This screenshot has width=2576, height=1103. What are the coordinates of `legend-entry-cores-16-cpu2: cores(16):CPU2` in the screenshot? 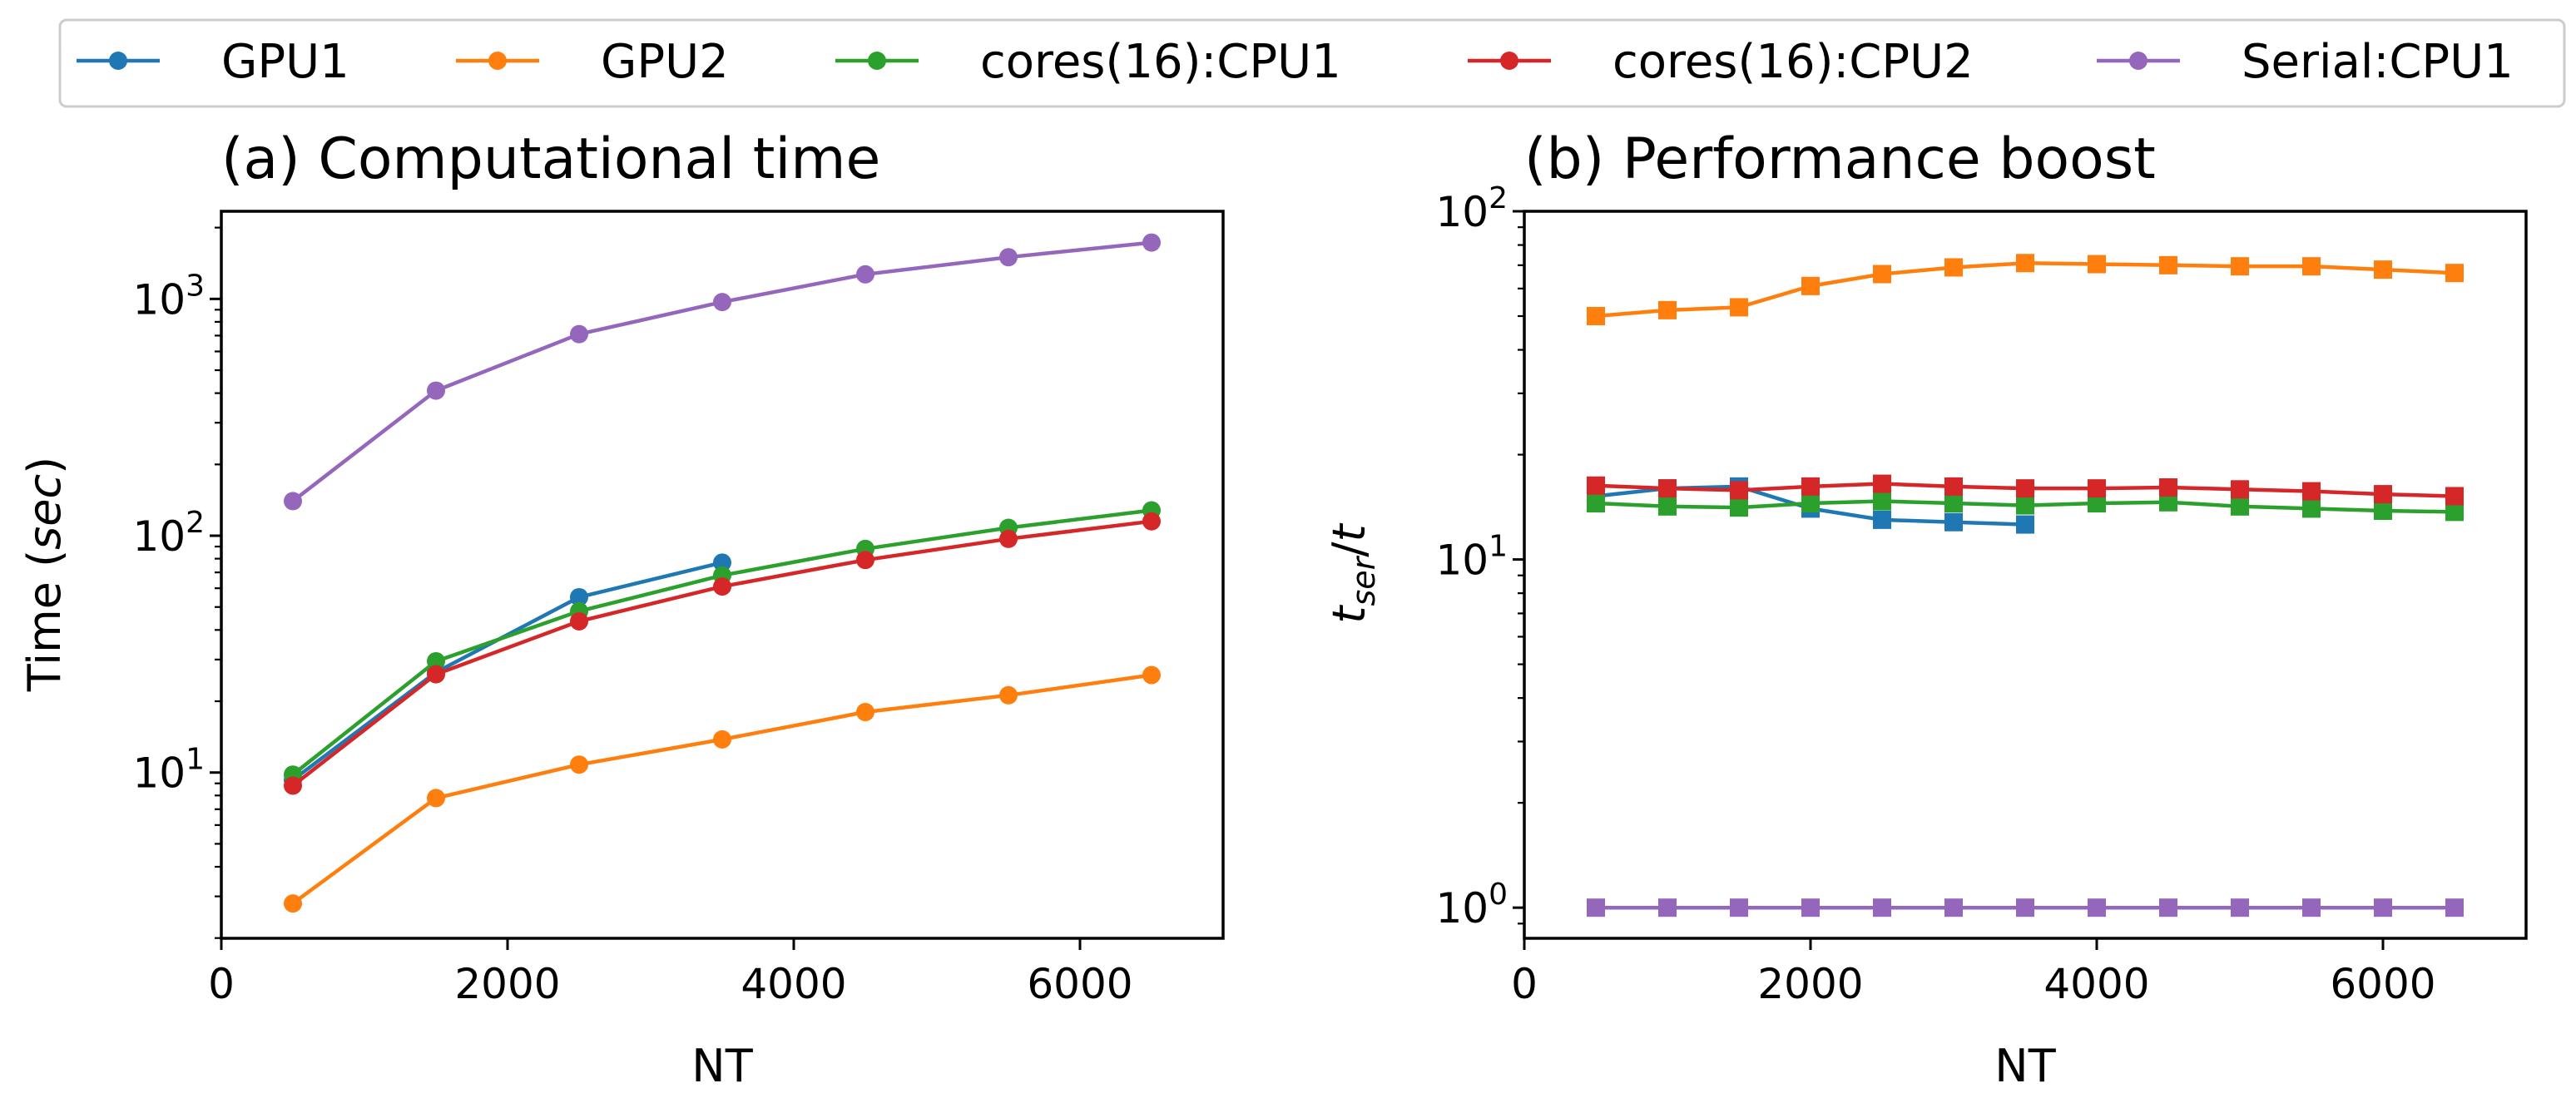 It's located at (1721, 62).